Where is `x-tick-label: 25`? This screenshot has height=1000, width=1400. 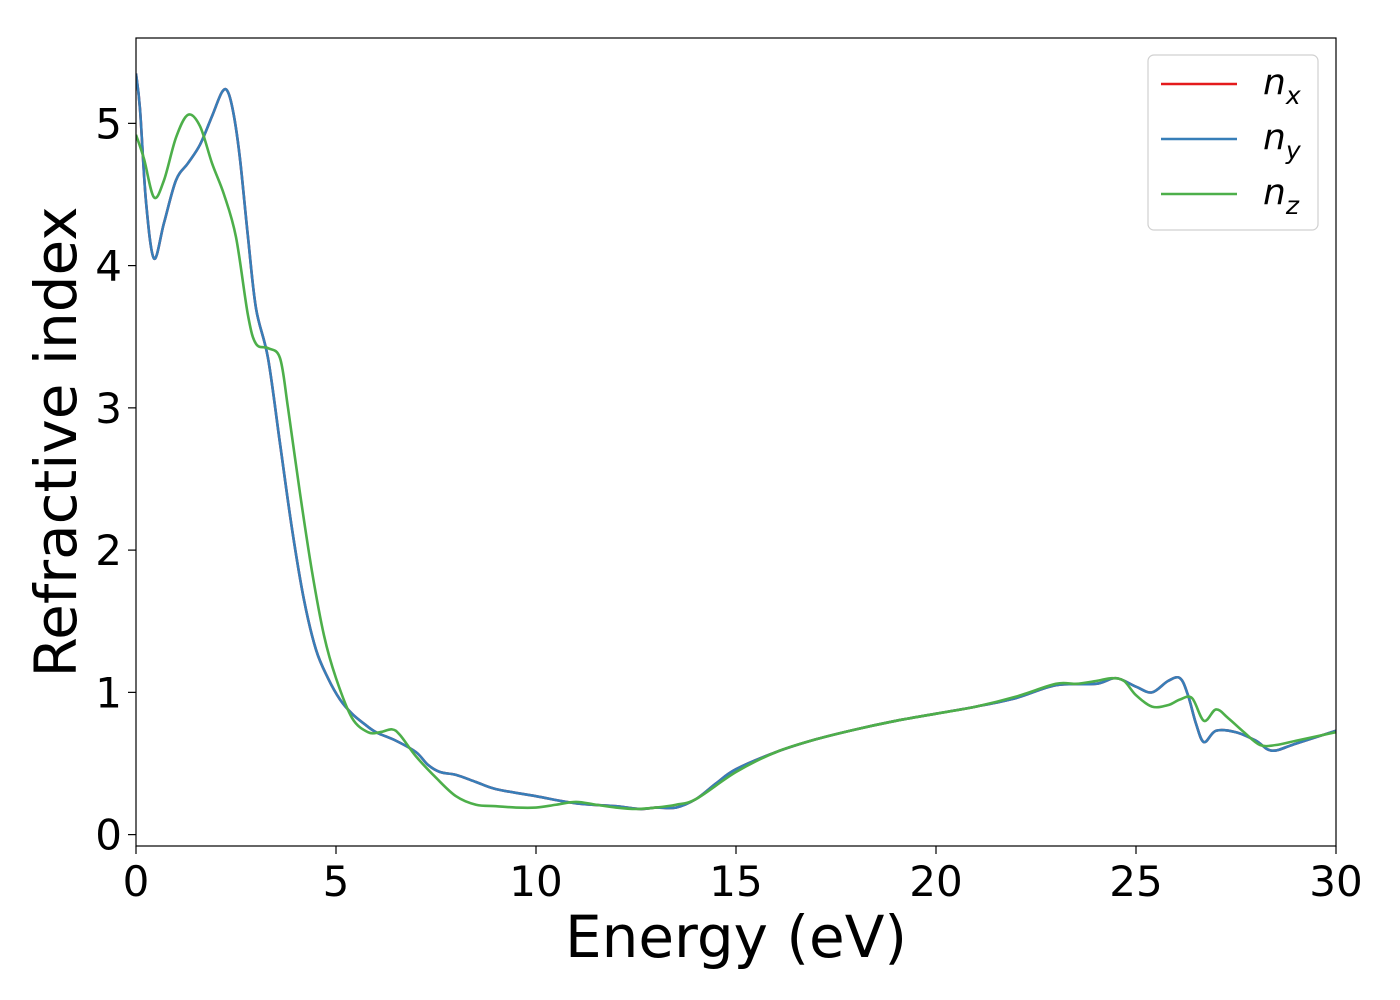 x-tick-label: 25 is located at coordinates (1135, 881).